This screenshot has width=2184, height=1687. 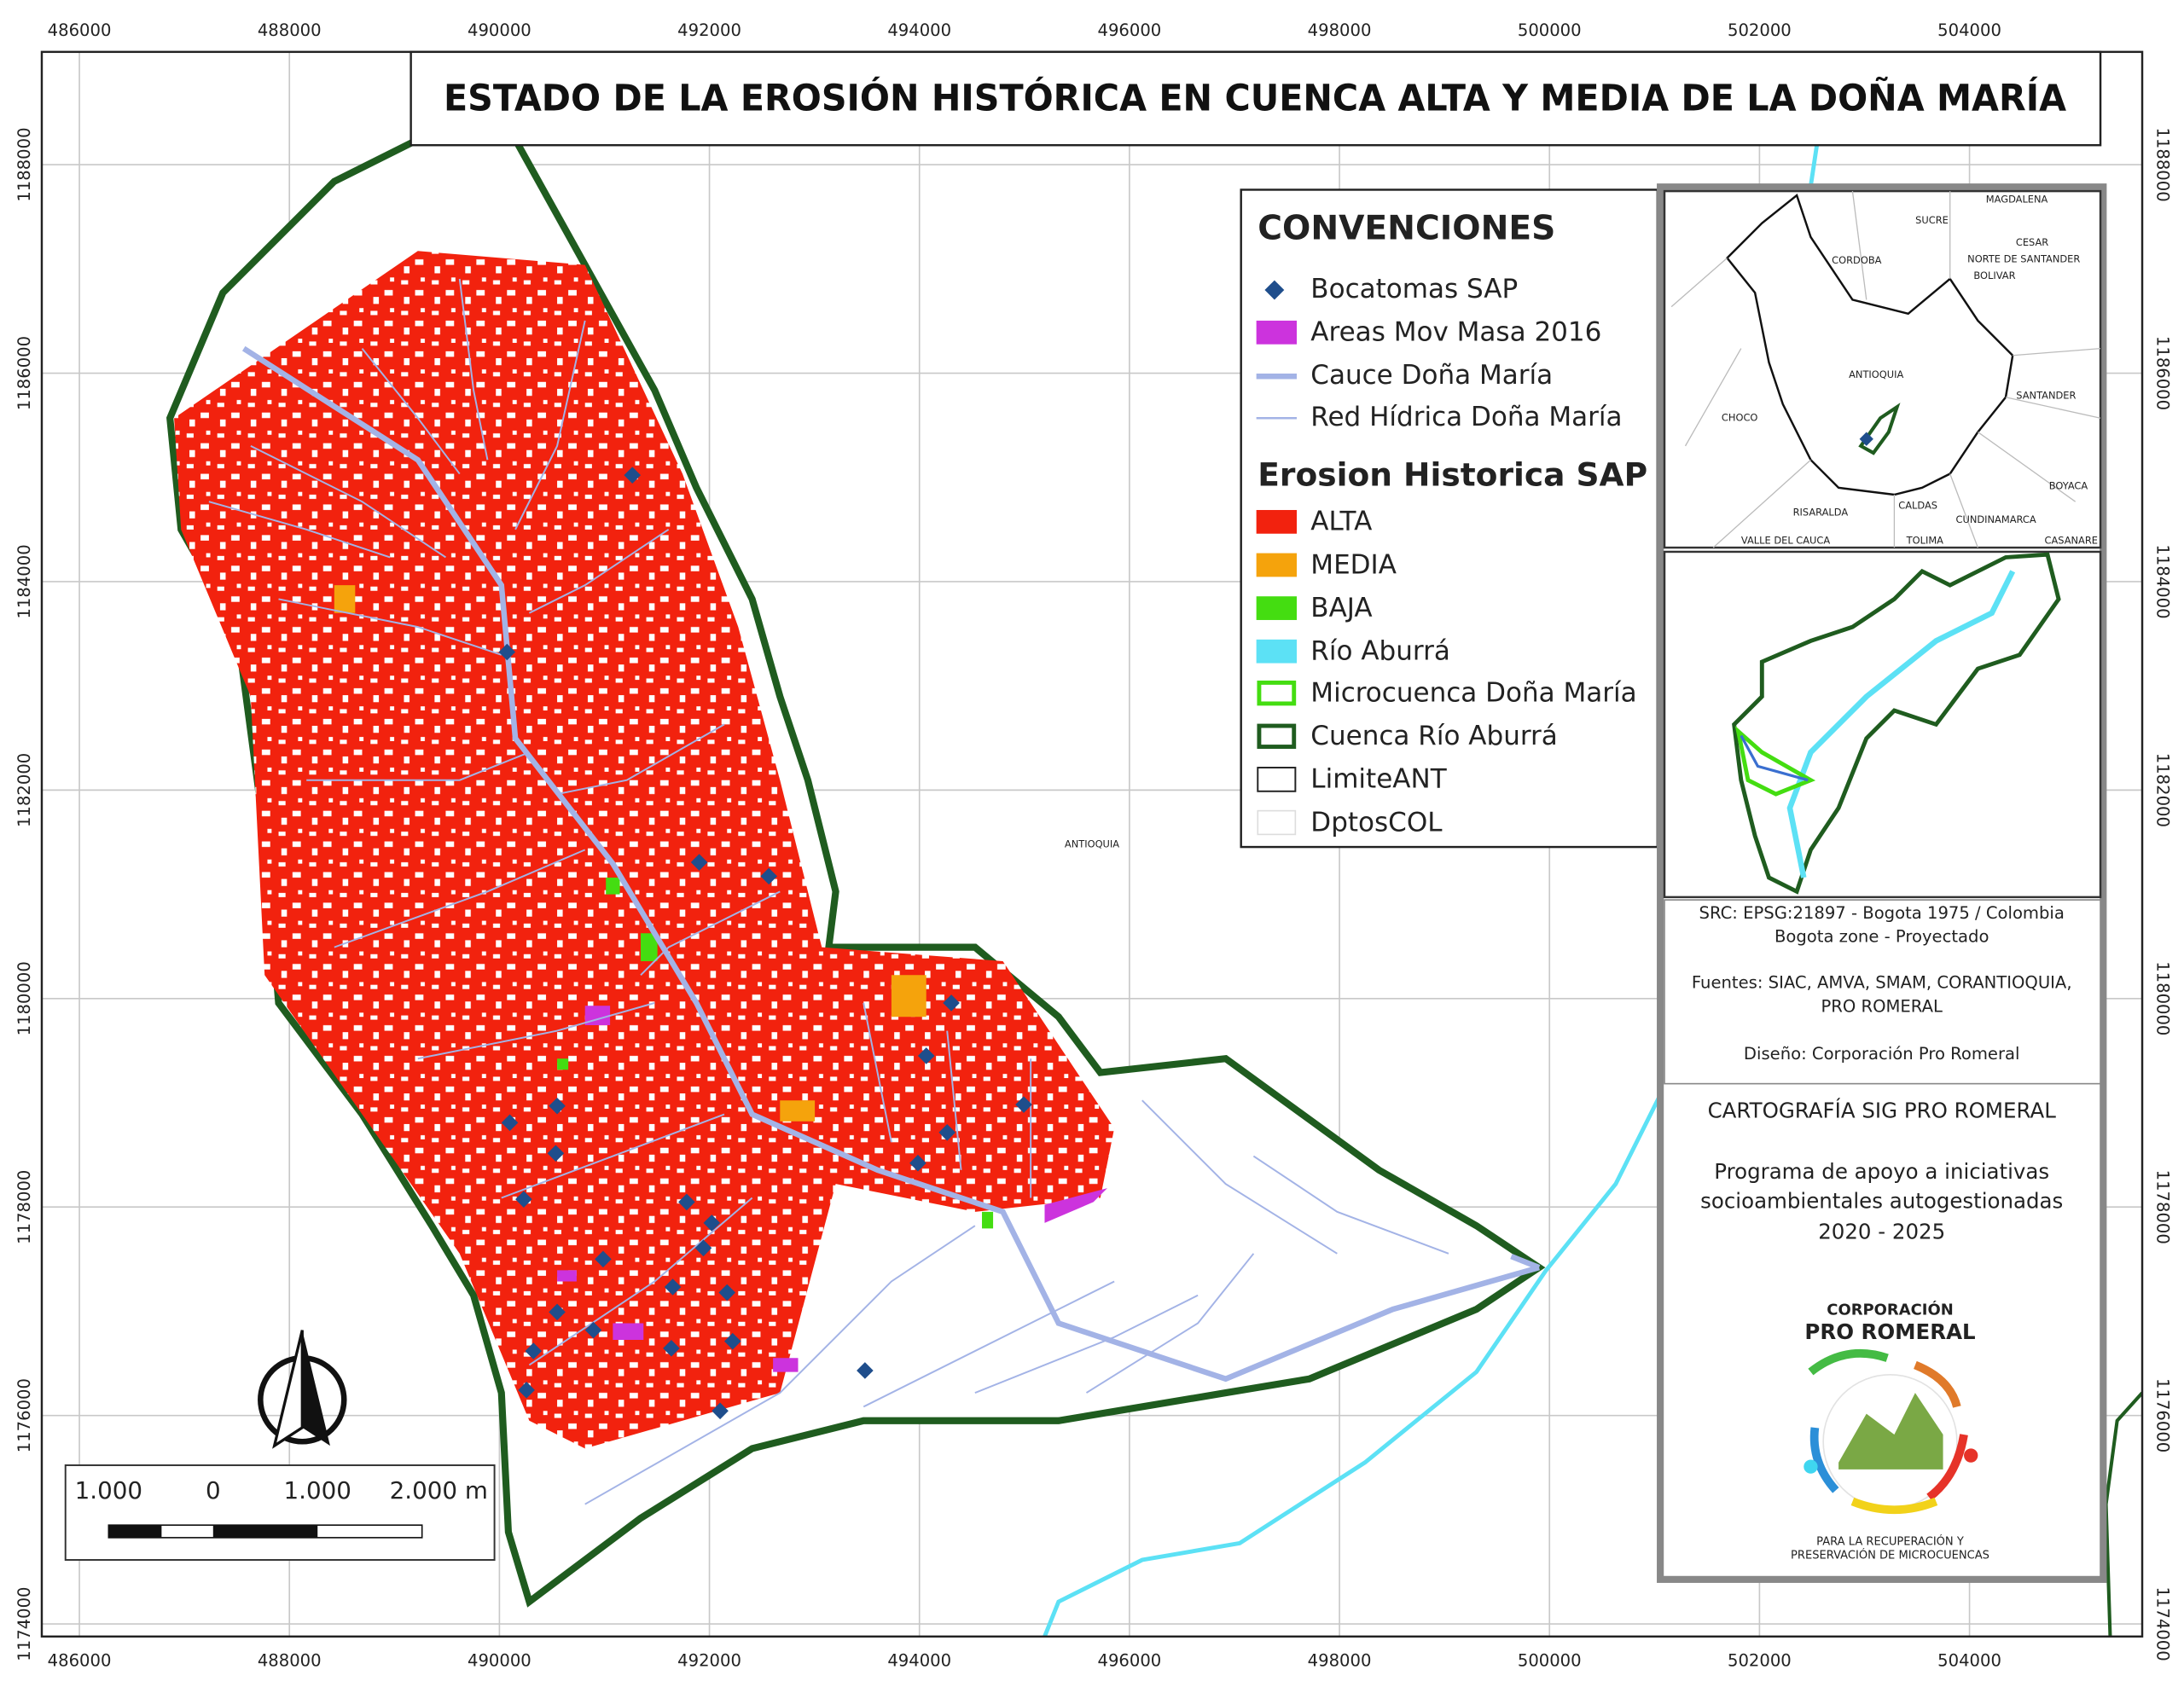 I want to click on x-coord-label: 490000, so click(x=500, y=30).